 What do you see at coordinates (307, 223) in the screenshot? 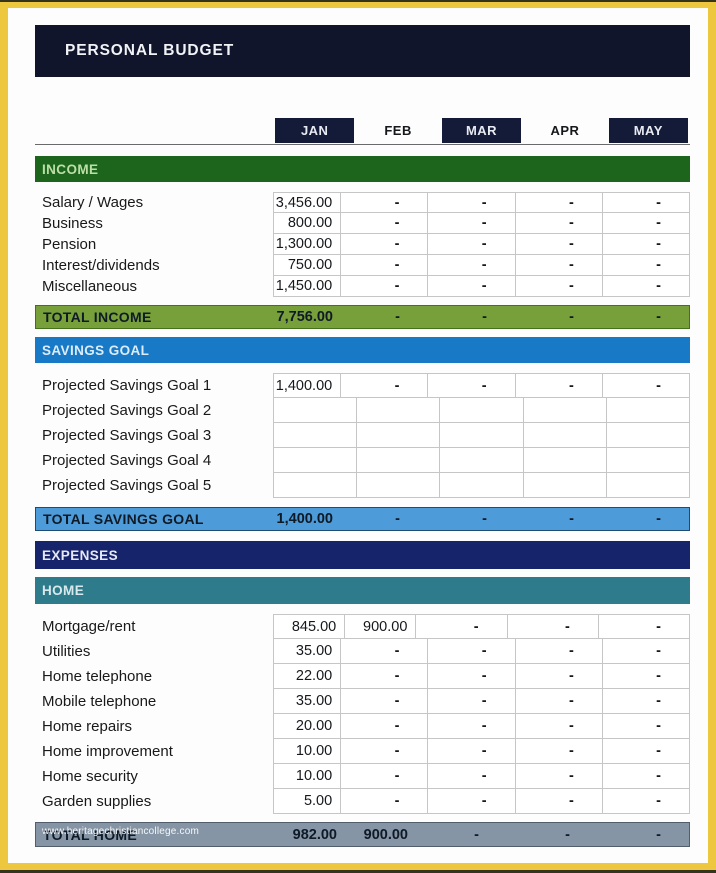
I see `cell-jan: 800.00` at bounding box center [307, 223].